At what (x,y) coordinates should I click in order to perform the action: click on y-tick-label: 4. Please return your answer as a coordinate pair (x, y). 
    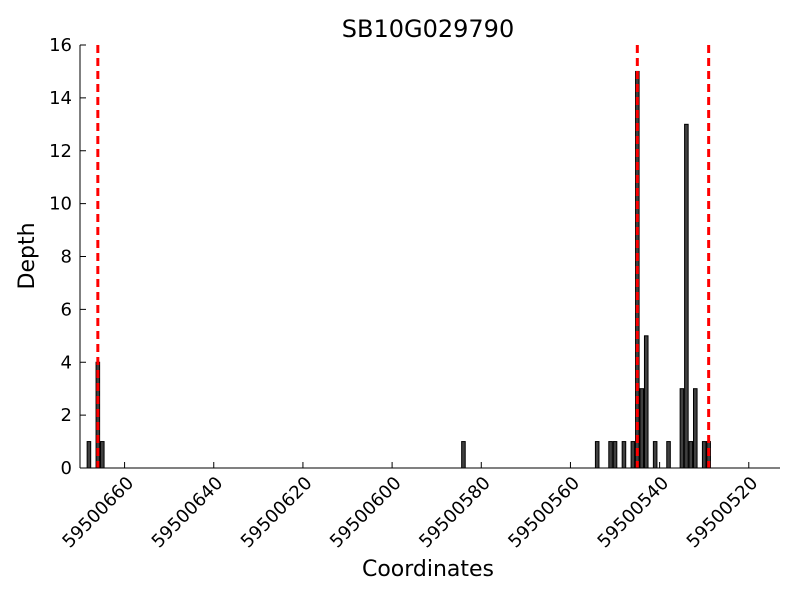
    Looking at the image, I should click on (66, 362).